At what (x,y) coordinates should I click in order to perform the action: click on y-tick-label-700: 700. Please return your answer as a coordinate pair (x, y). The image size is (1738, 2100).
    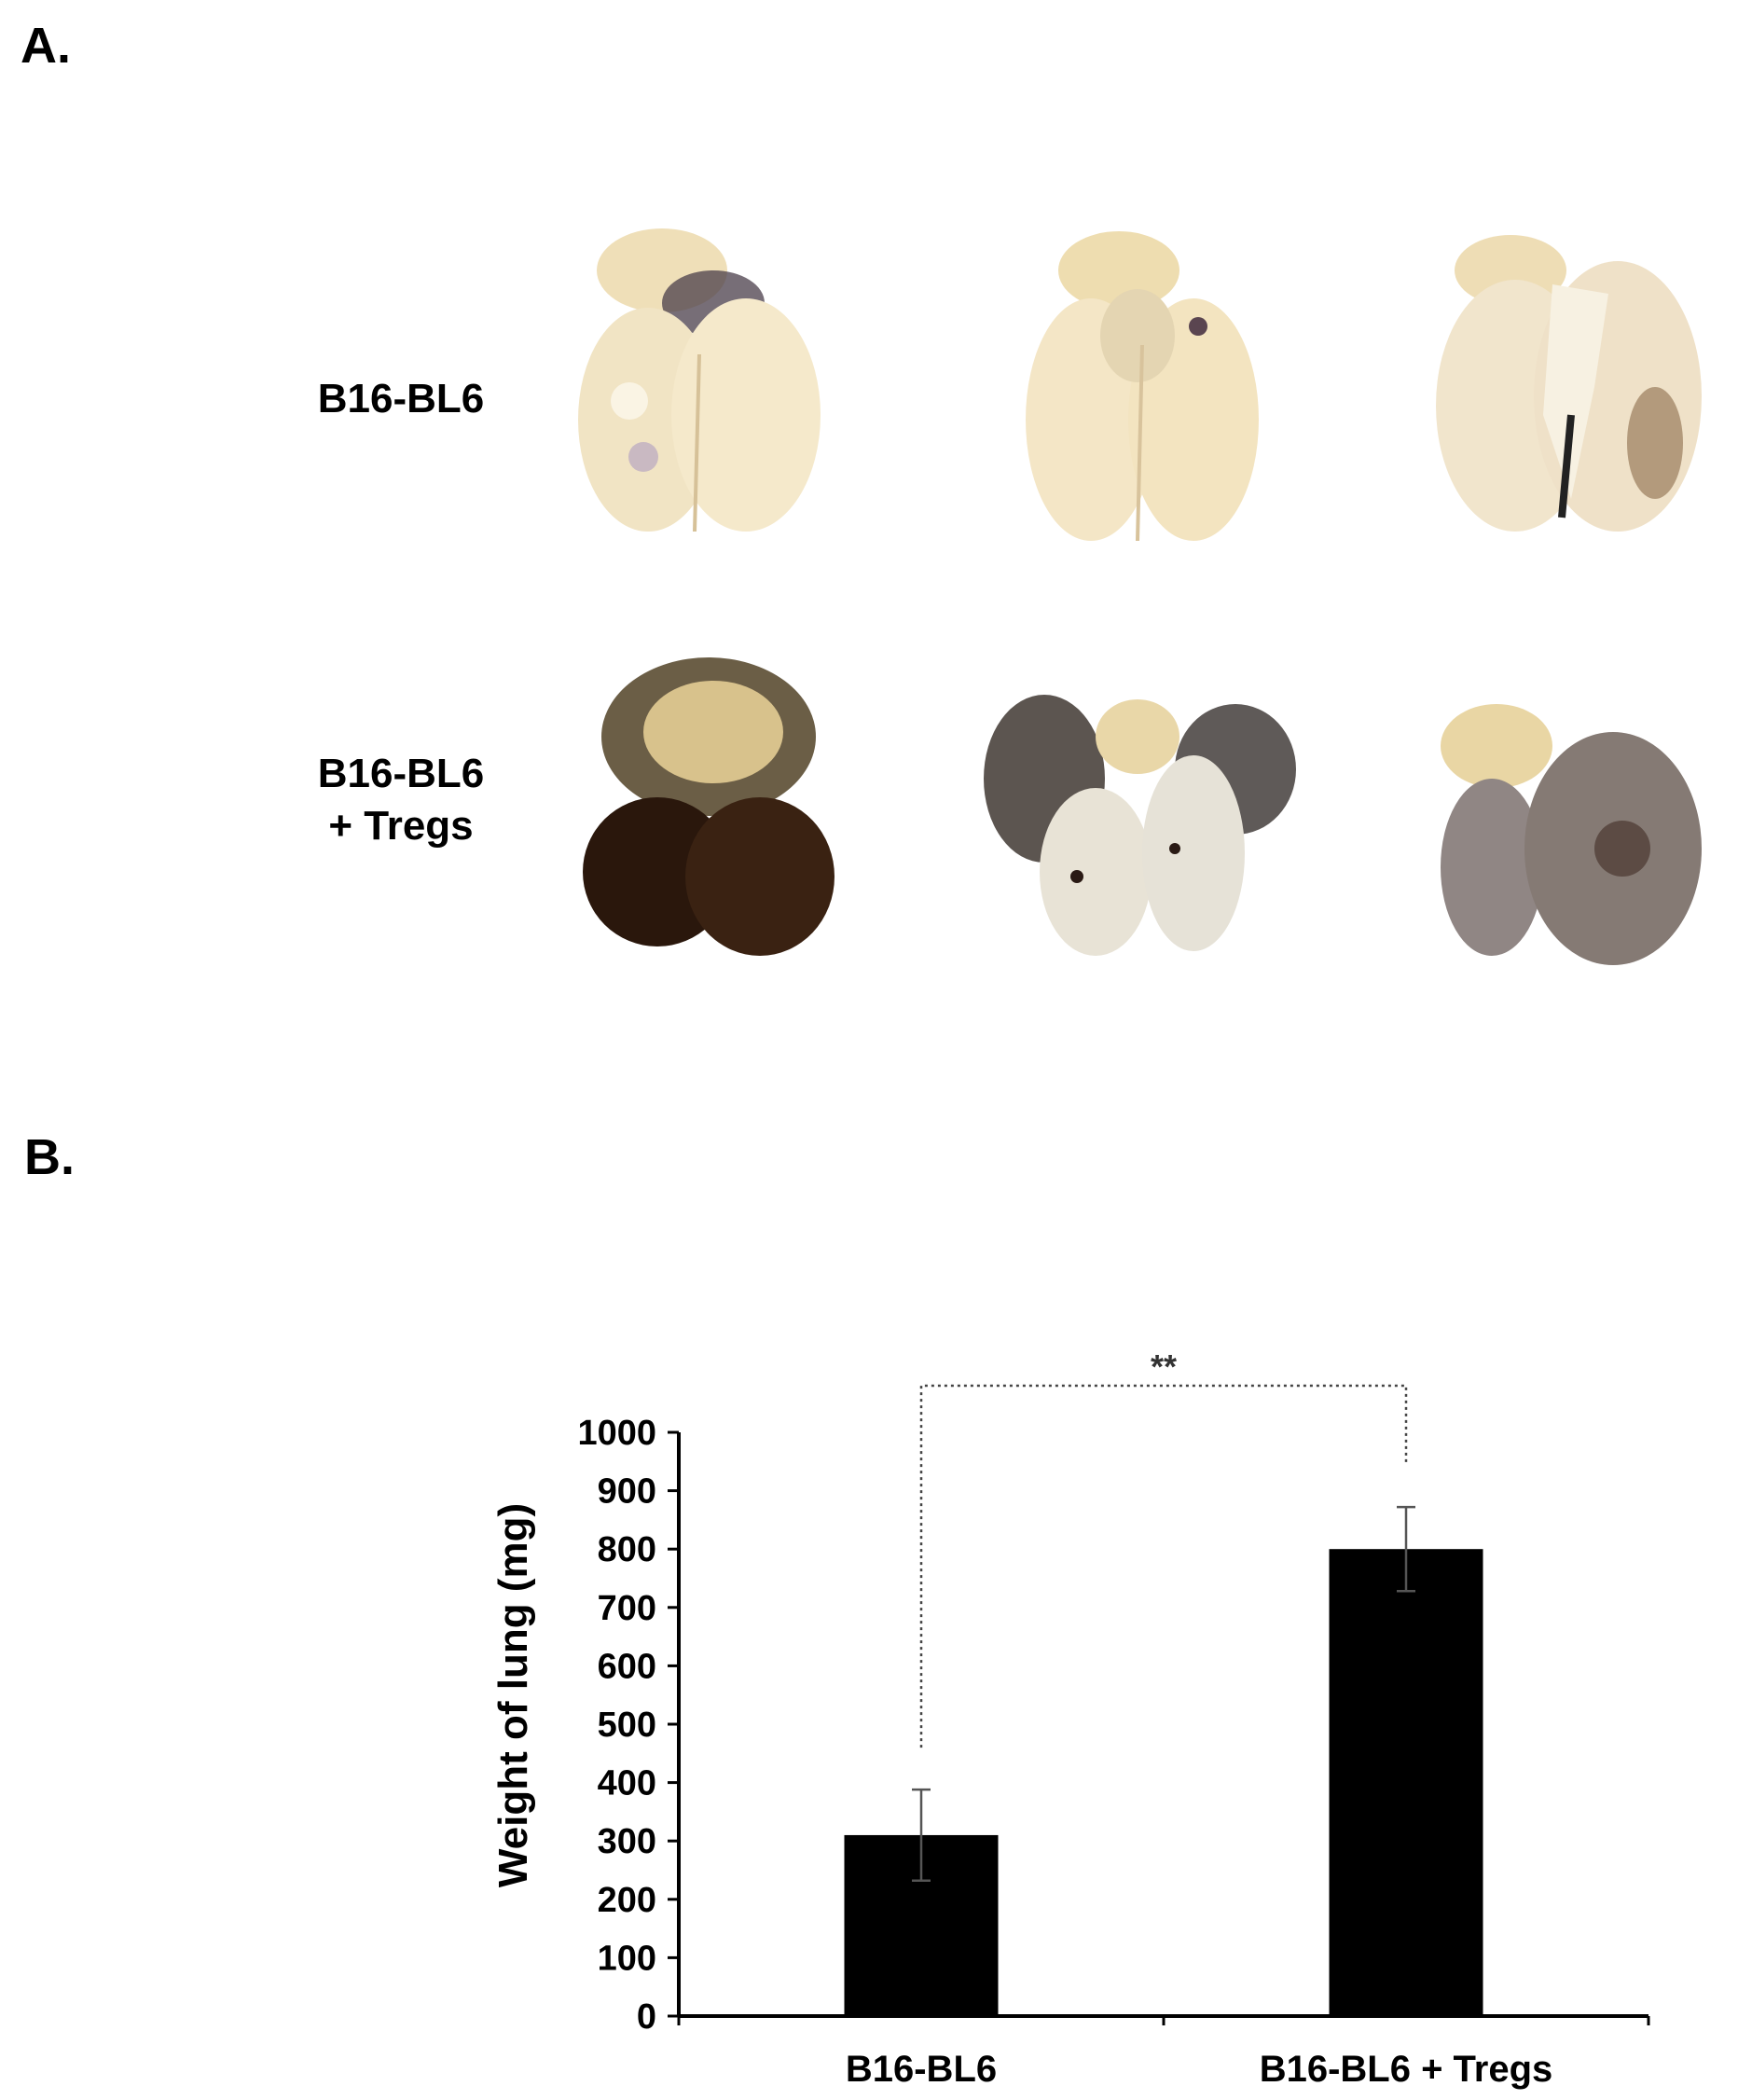
    Looking at the image, I should click on (627, 1608).